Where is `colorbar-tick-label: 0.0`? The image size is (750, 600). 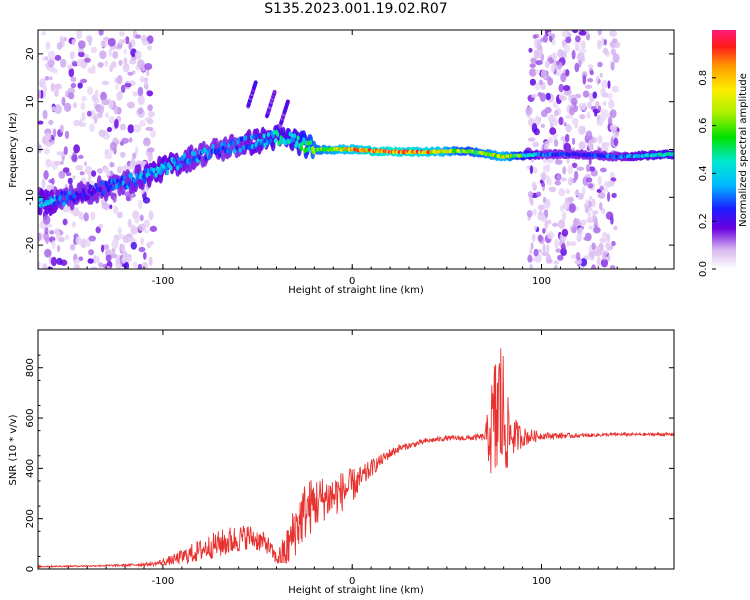 colorbar-tick-label: 0.0 is located at coordinates (703, 269).